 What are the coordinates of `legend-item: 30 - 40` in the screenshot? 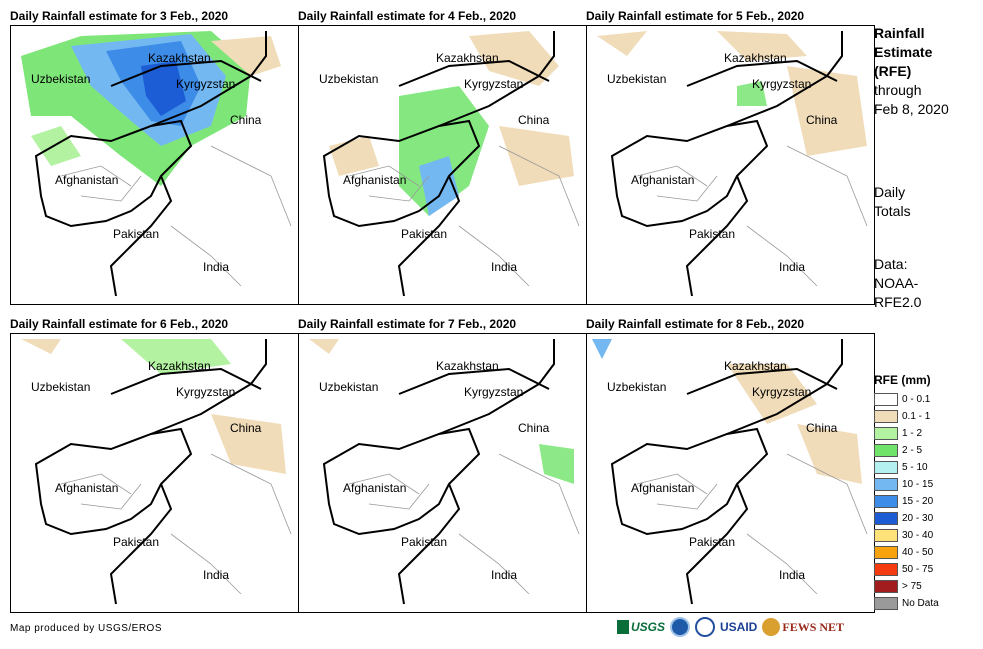 It's located at (906, 535).